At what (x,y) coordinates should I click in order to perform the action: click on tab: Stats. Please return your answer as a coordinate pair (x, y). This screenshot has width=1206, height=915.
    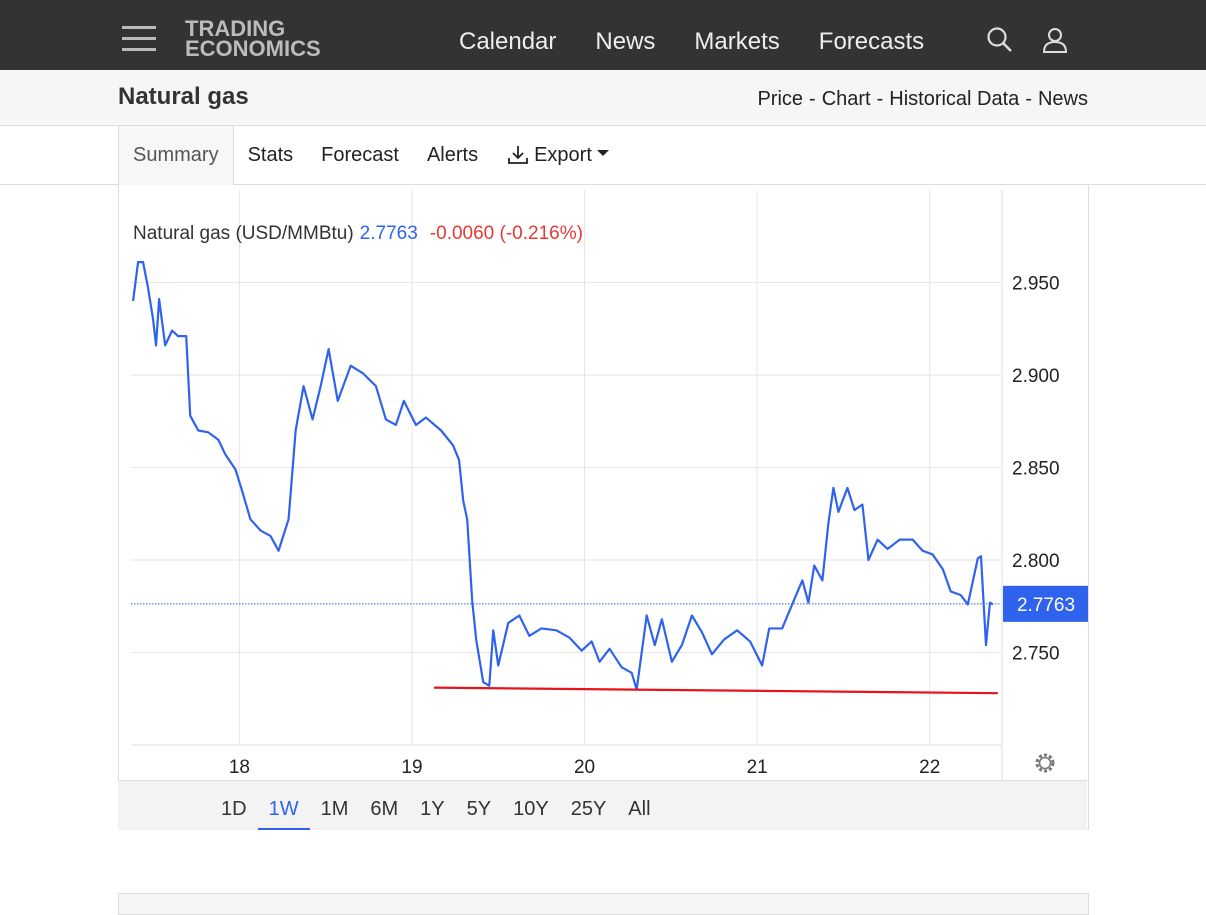
    Looking at the image, I should click on (270, 155).